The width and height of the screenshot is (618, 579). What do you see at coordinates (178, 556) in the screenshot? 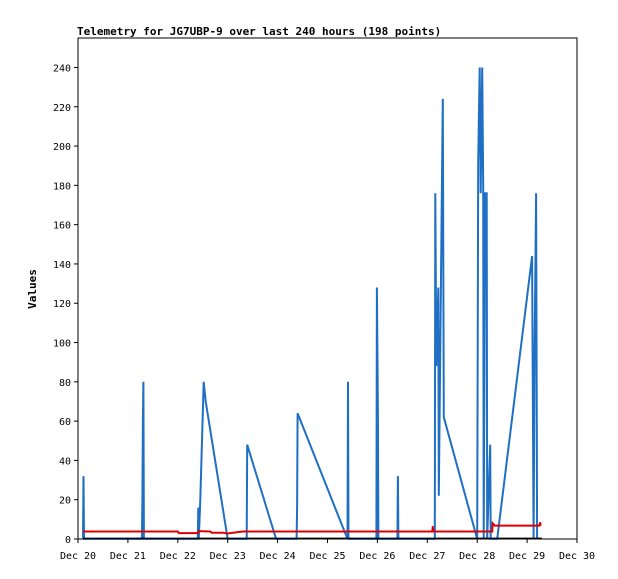
I see `x-tick-label: Dec 22` at bounding box center [178, 556].